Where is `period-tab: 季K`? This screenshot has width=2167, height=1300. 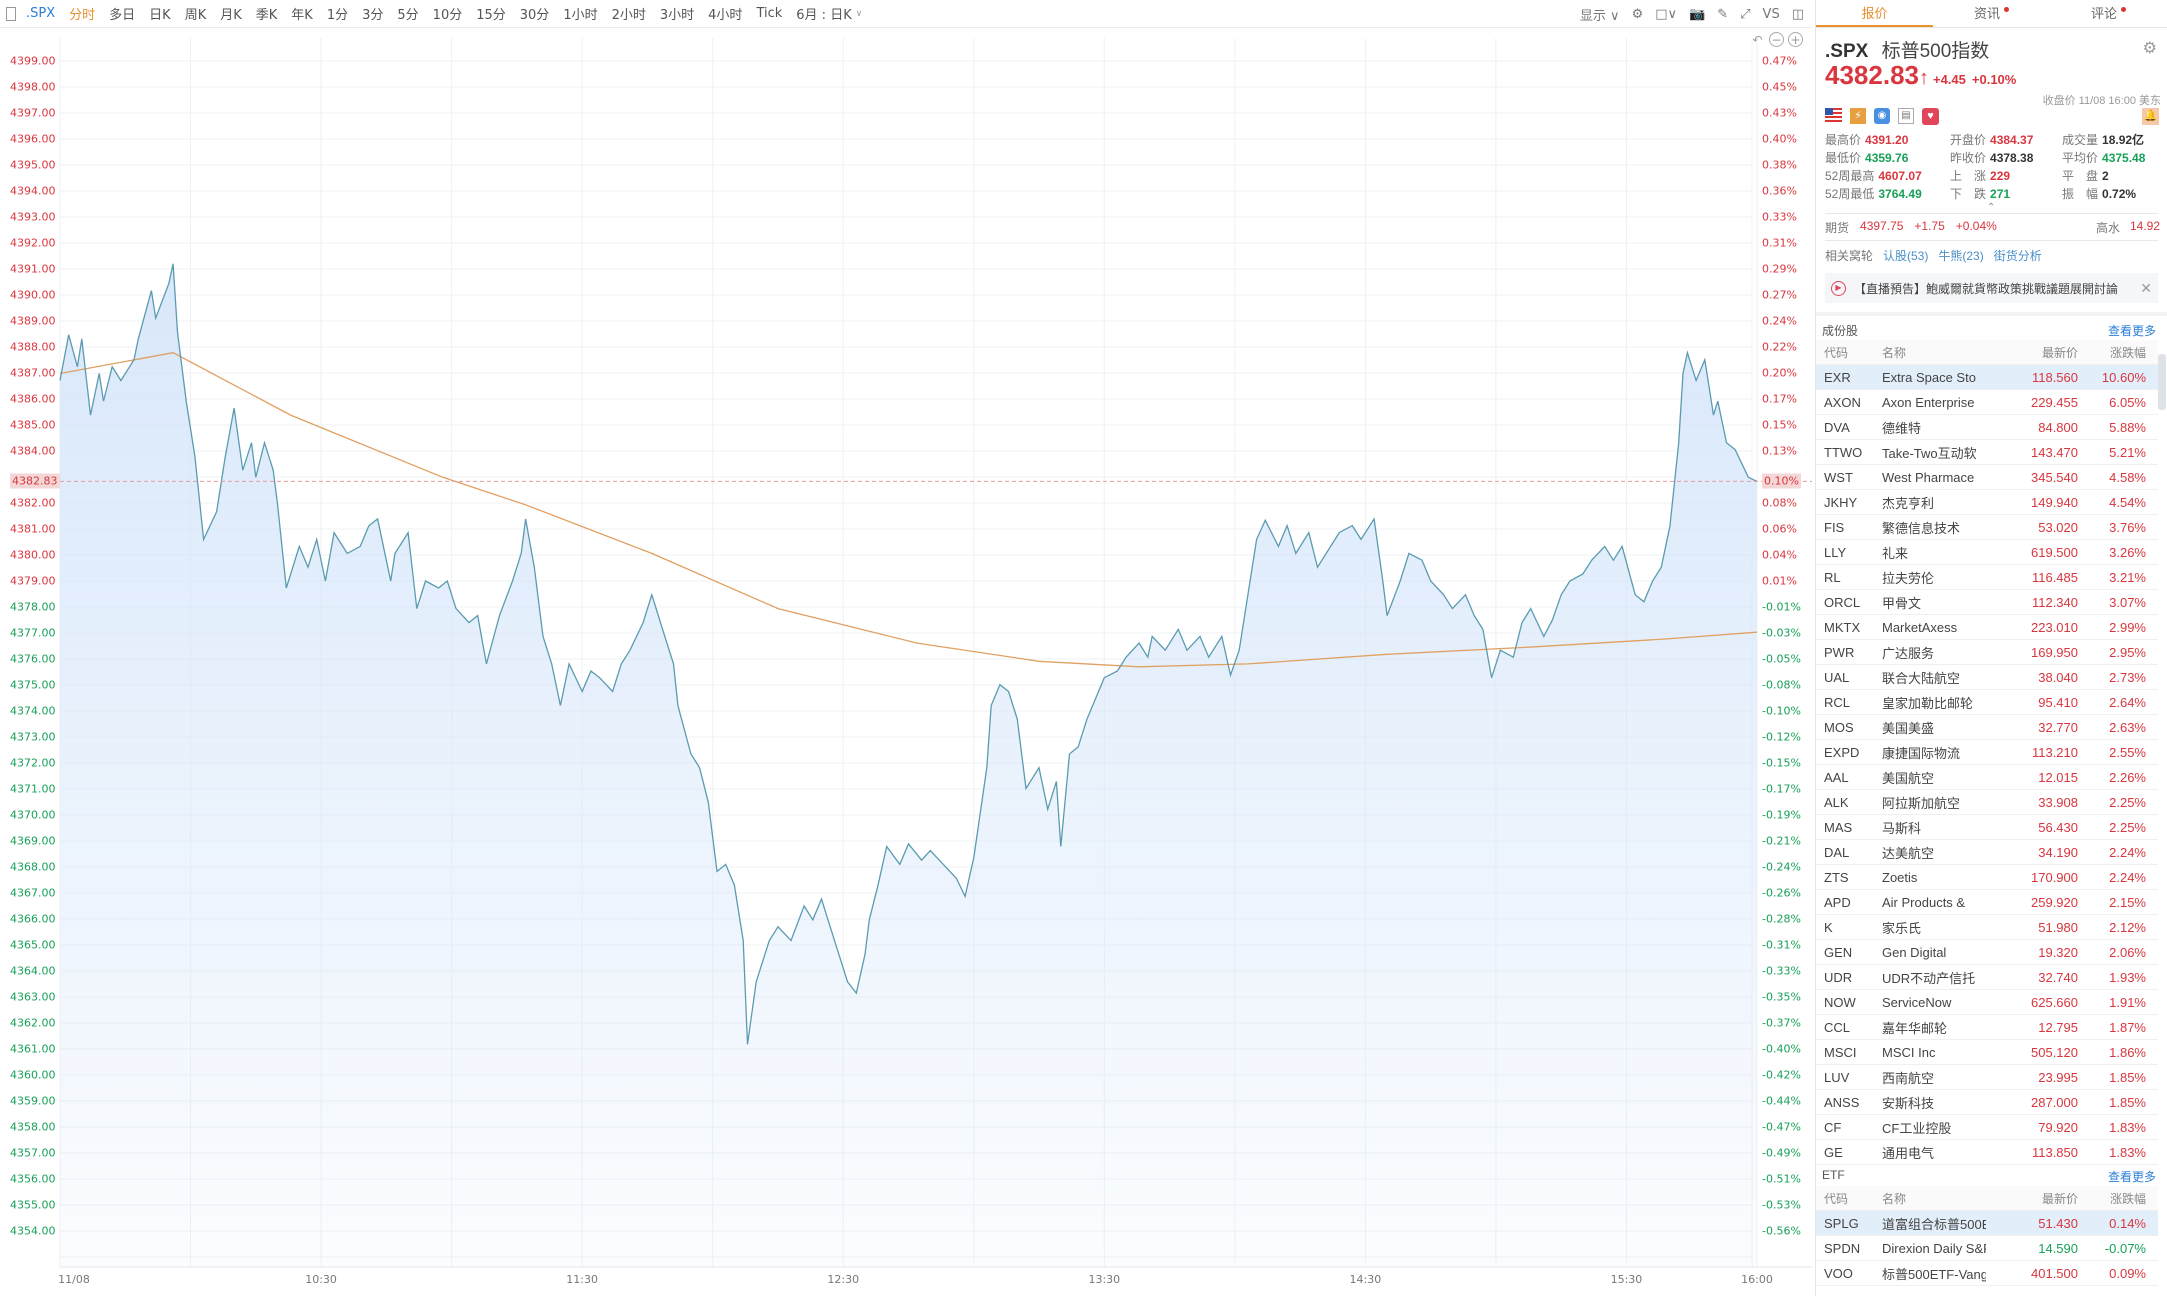 period-tab: 季K is located at coordinates (266, 15).